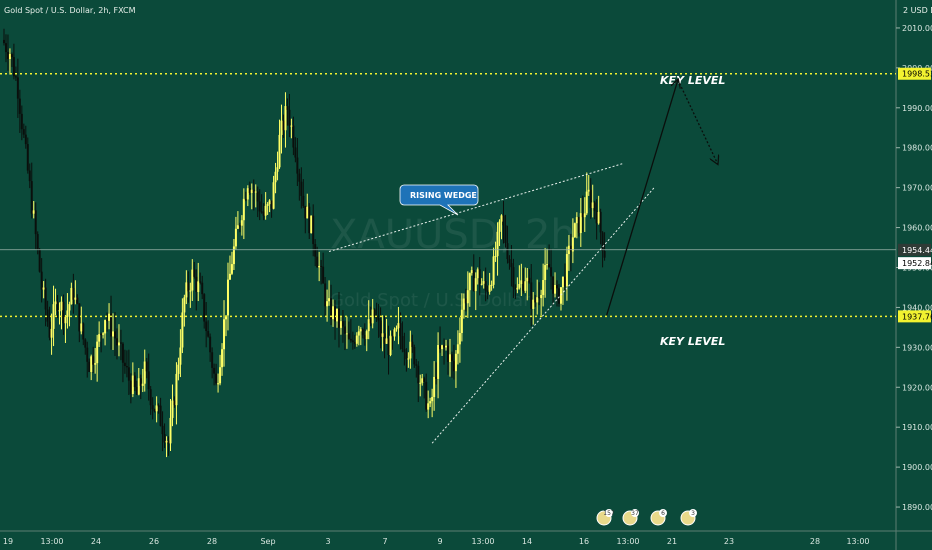 The width and height of the screenshot is (932, 550). I want to click on x-tick-label: 14, so click(527, 541).